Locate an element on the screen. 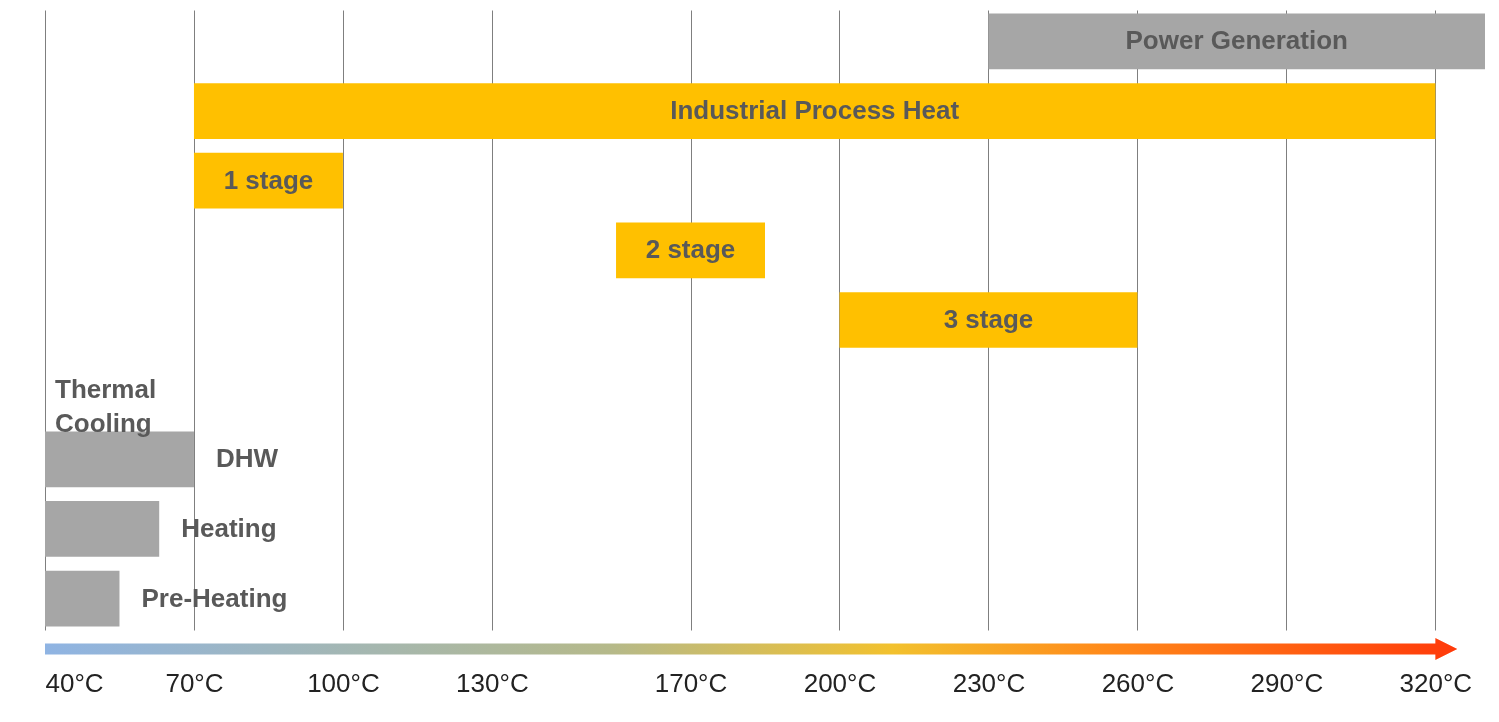 This screenshot has height=722, width=1499. y-tick-label: 2 stage is located at coordinates (690, 249).